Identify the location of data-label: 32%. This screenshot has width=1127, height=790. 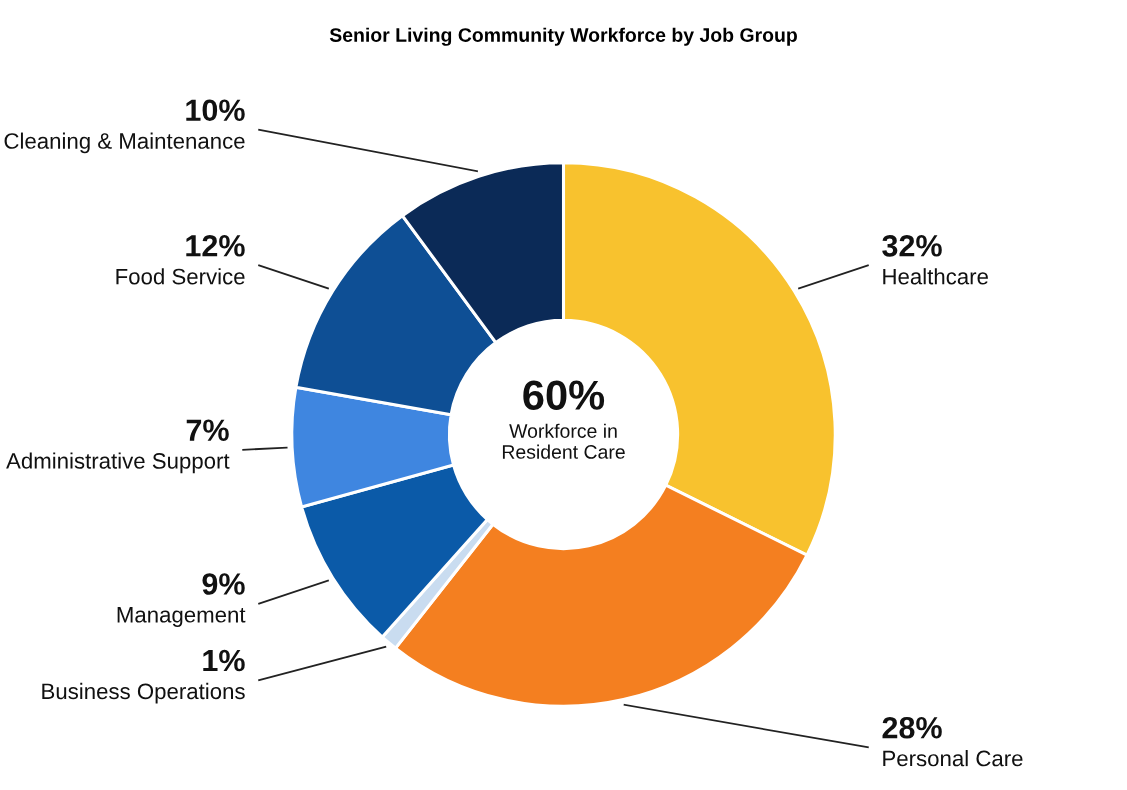
(912, 246).